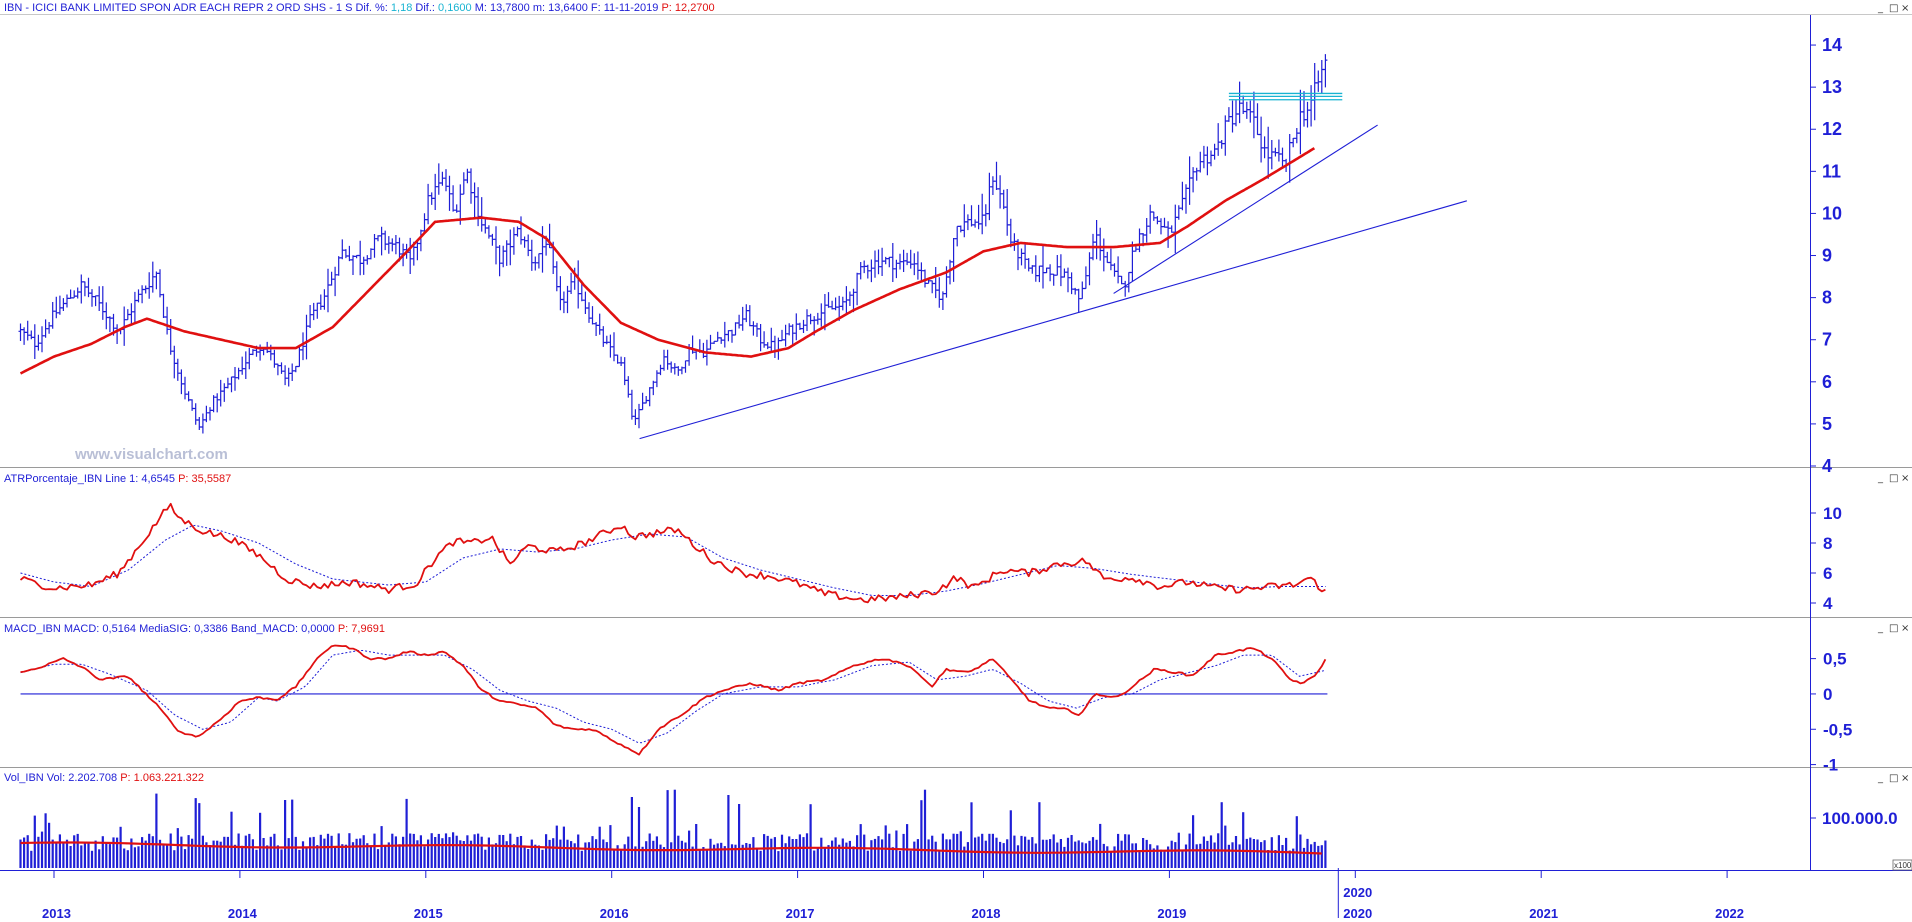  I want to click on atr-window-controls: _ □ ×, so click(1893, 478).